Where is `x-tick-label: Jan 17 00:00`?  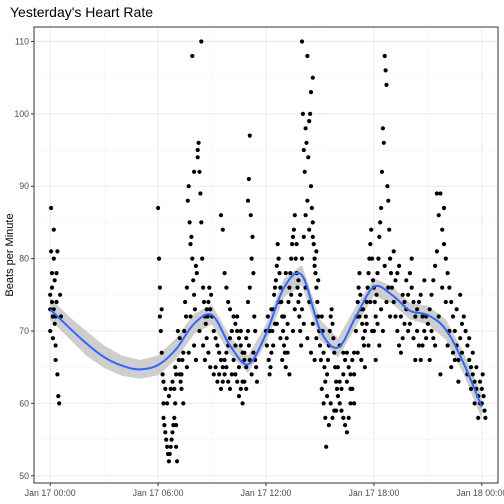
x-tick-label: Jan 17 00:00 is located at coordinates (50, 493).